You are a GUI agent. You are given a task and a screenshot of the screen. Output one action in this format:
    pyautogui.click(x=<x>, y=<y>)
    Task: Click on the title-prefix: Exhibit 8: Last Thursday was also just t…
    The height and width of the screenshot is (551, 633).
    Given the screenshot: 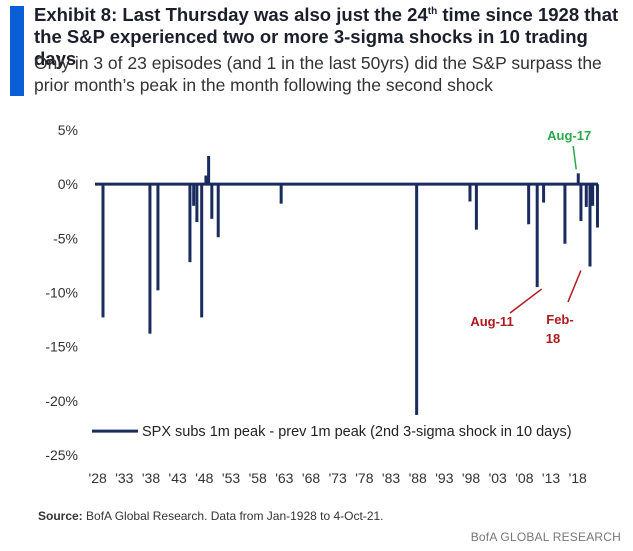 What is the action you would take?
    pyautogui.click(x=231, y=14)
    